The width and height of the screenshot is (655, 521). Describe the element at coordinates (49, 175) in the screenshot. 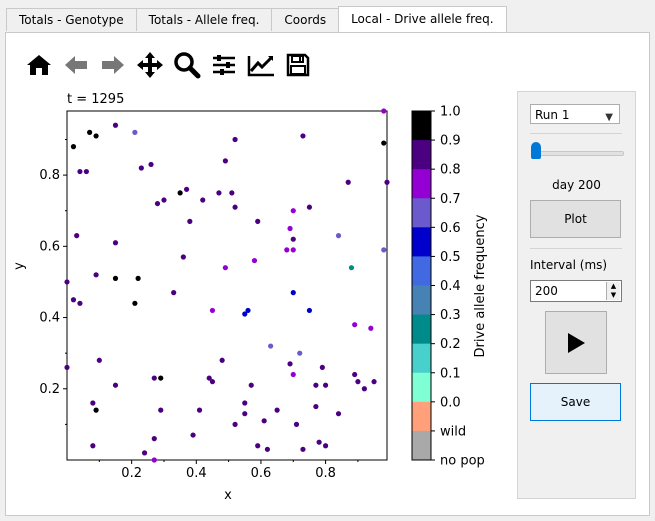

I see `y-tick-label: 0.8` at that location.